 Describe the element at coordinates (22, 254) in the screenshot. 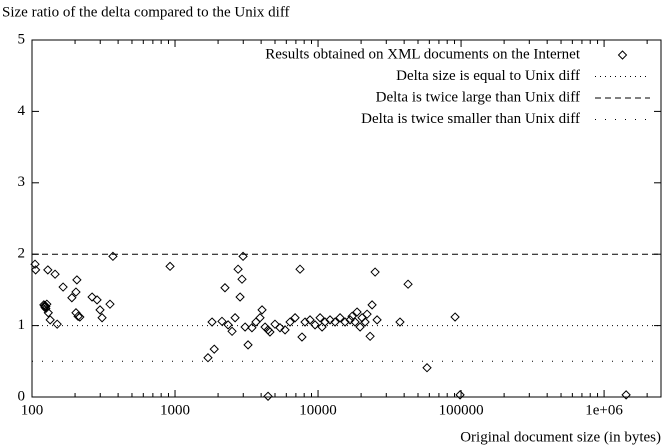

I see `y-tick-label: 2` at that location.